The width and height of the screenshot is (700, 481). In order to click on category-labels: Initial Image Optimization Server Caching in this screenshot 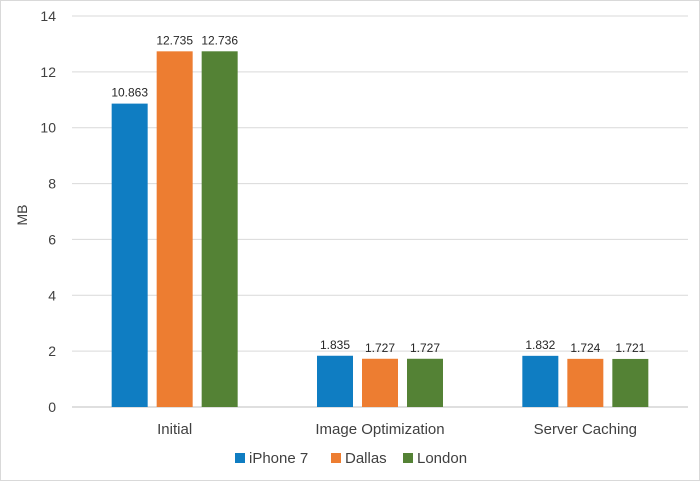, I will do `click(397, 429)`.